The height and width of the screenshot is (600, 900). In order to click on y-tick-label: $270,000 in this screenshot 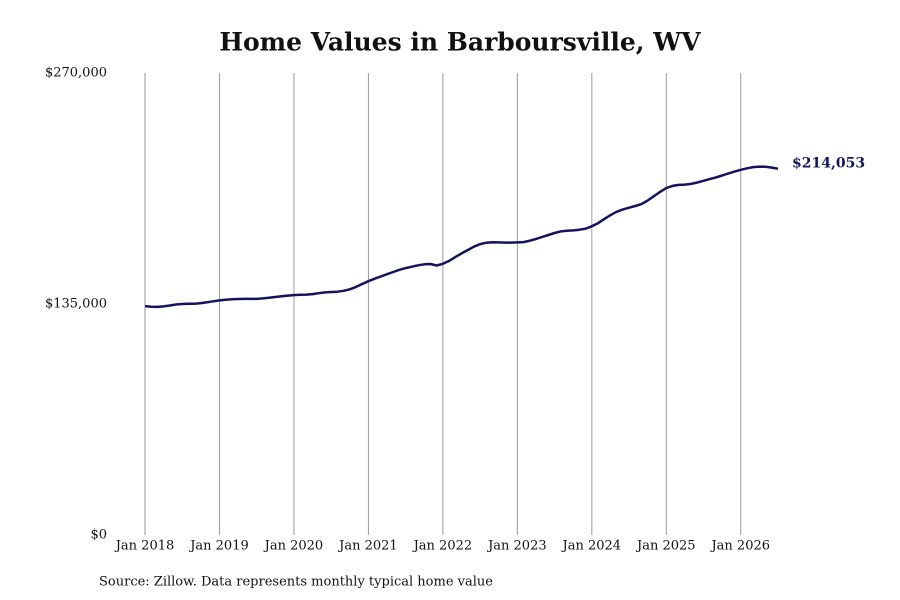, I will do `click(76, 73)`.